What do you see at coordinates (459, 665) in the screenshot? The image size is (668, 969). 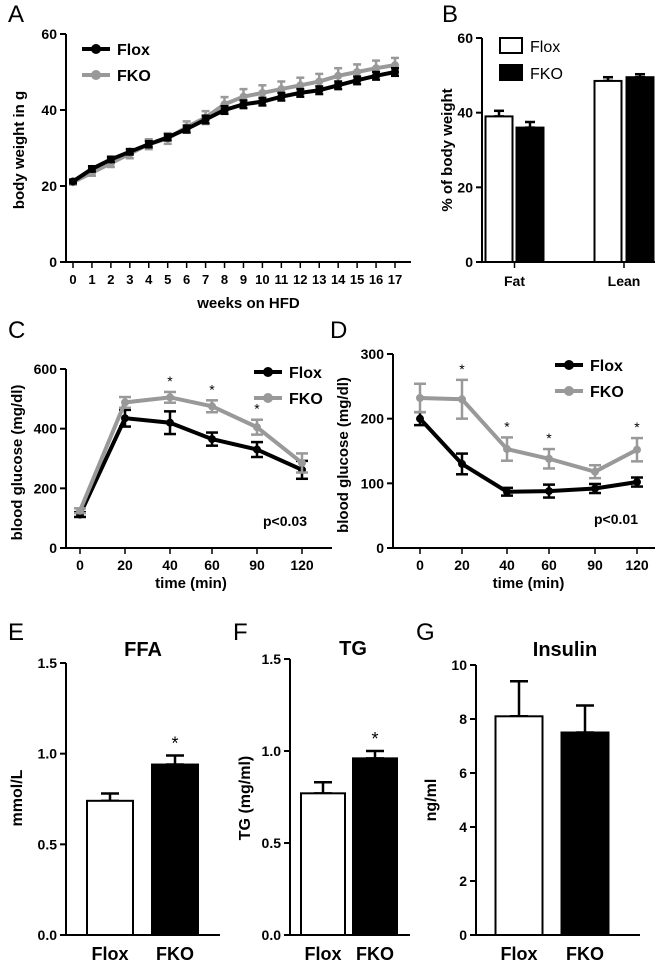 I see `panel-G-y-tick-label: 10` at bounding box center [459, 665].